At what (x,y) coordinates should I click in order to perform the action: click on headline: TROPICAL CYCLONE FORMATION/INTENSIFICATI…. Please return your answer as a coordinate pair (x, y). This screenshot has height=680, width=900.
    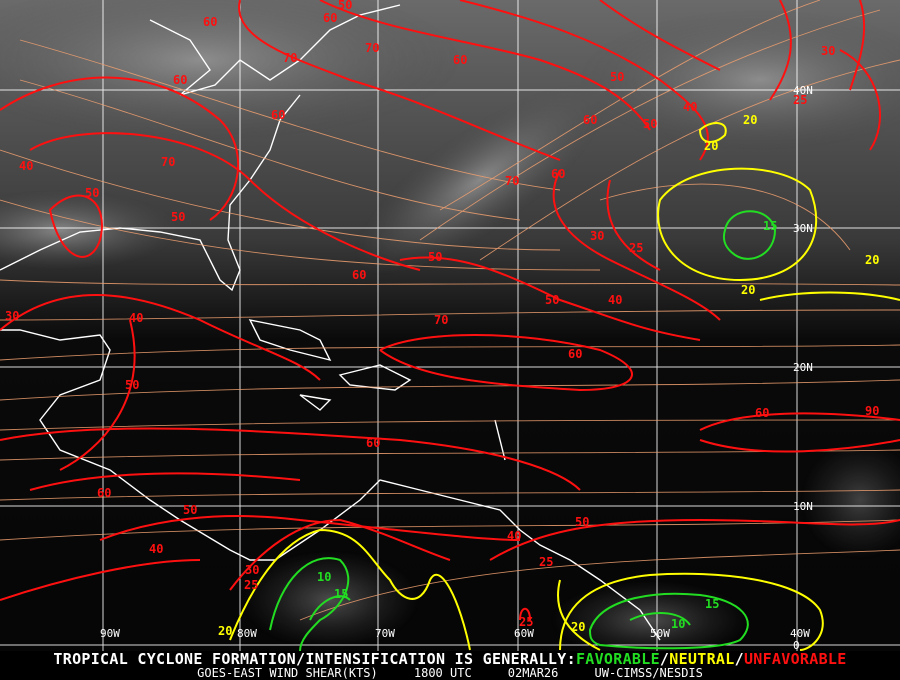
    Looking at the image, I should click on (450, 659).